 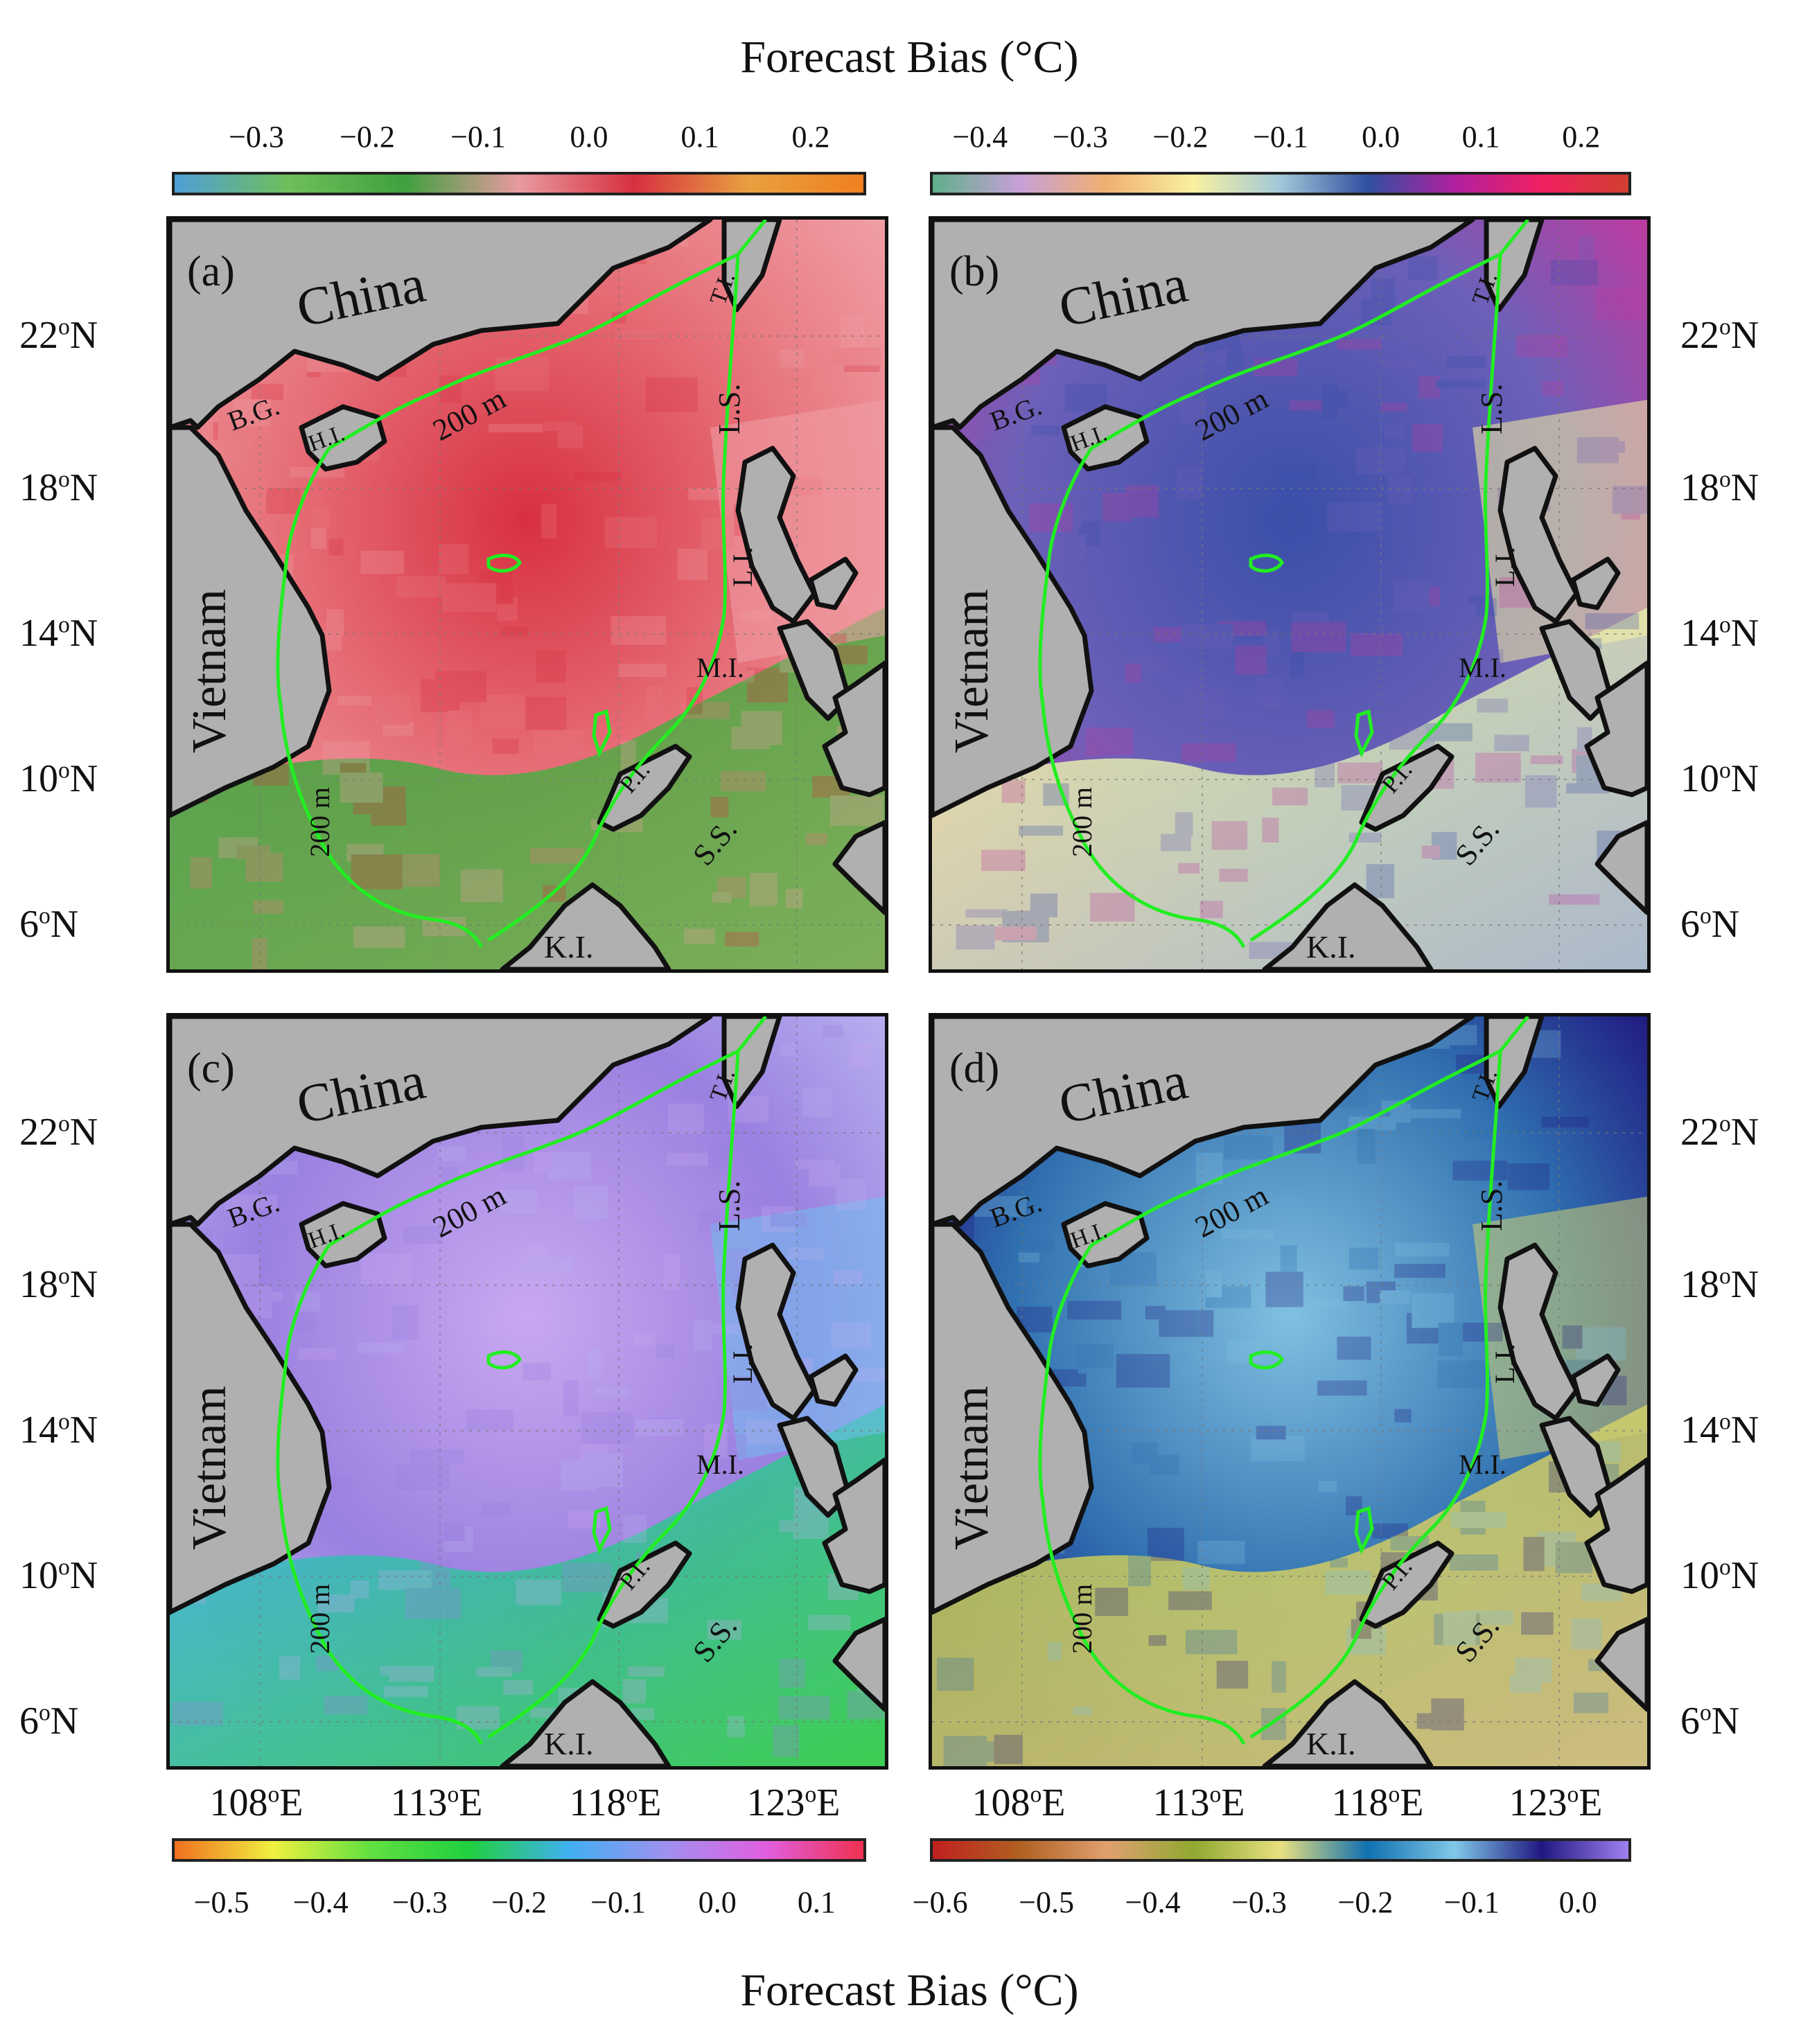 What do you see at coordinates (1181, 137) in the screenshot?
I see `colorbar-b-tick: −0.2` at bounding box center [1181, 137].